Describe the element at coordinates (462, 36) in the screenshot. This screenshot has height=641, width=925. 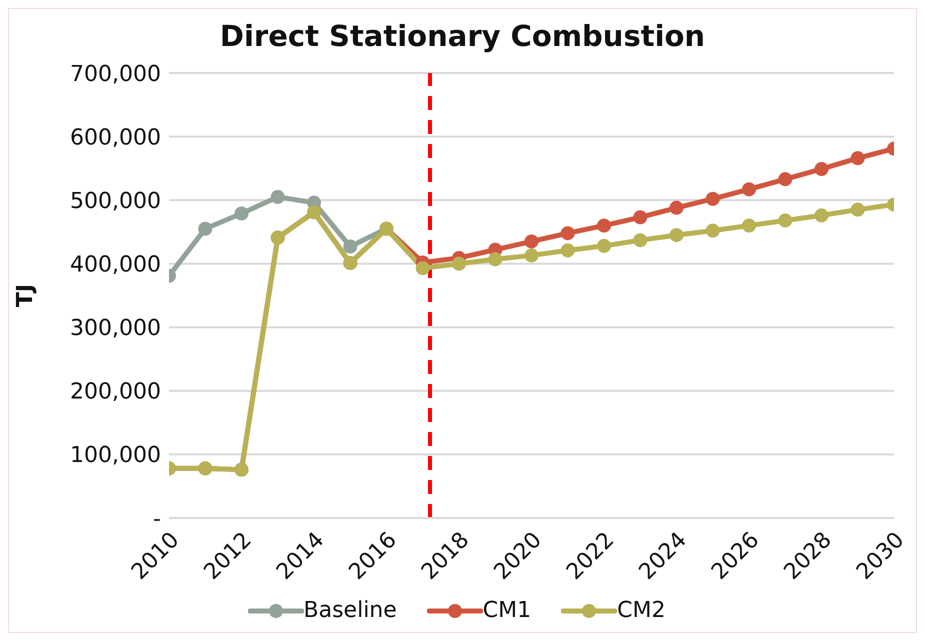
I see `chart-title: Direct Stationary Combustion` at that location.